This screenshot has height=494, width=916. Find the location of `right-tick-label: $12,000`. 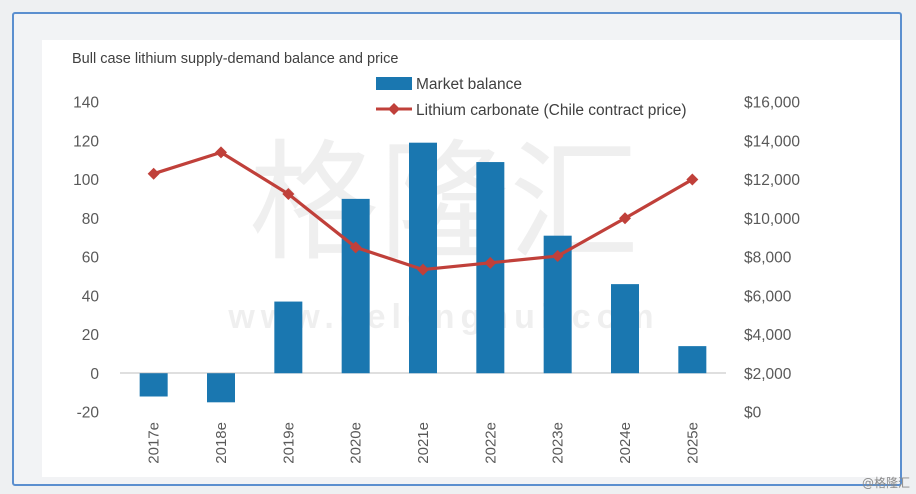

right-tick-label: $12,000 is located at coordinates (772, 180).